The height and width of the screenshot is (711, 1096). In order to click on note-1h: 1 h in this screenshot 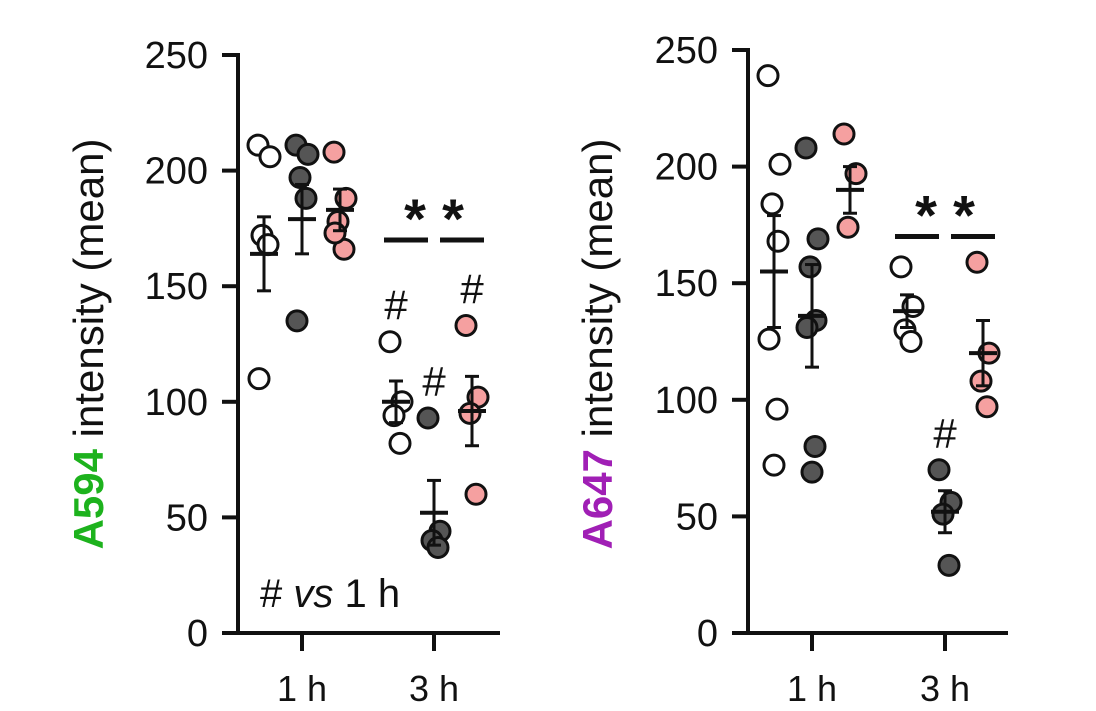, I will do `click(366, 594)`.